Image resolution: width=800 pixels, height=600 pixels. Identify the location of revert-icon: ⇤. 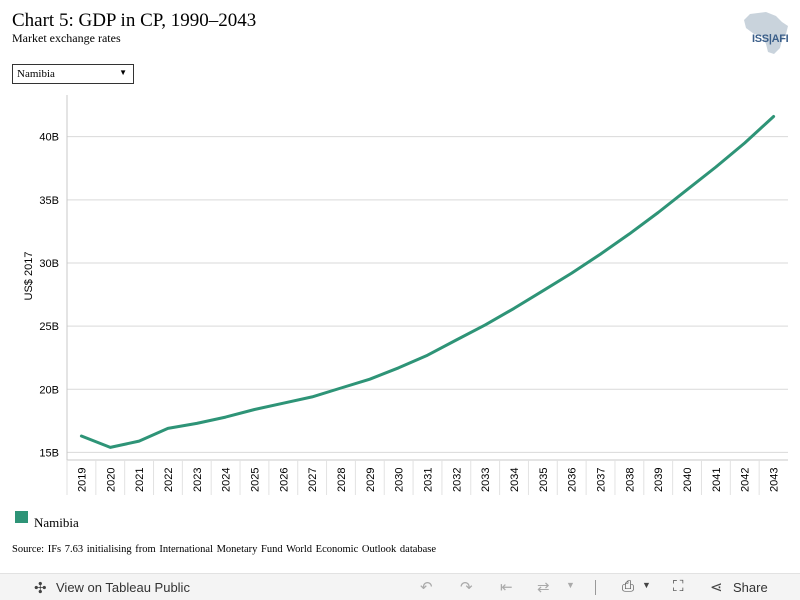
(506, 587).